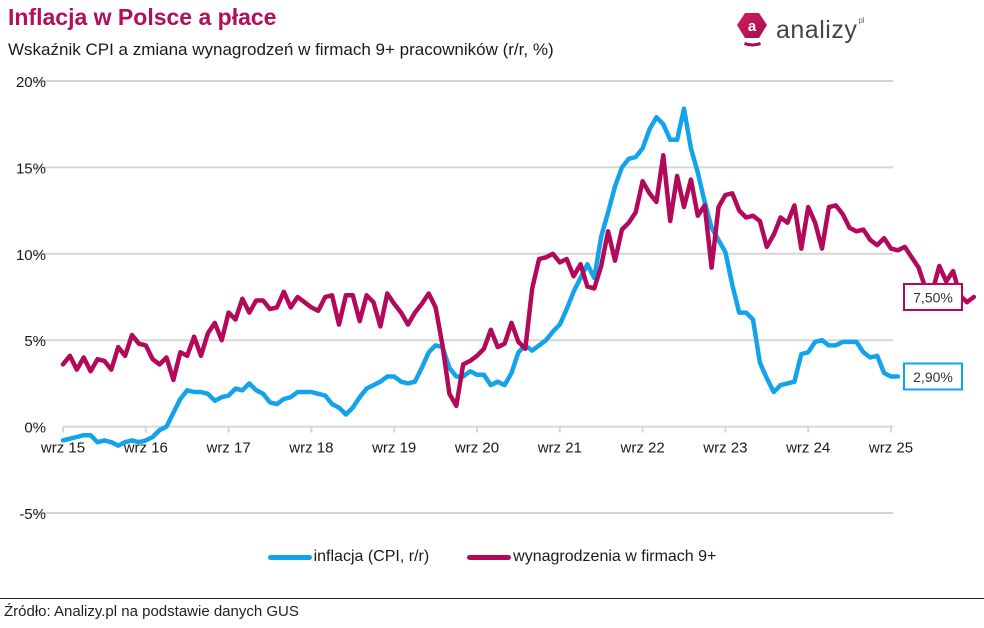 The width and height of the screenshot is (984, 628). I want to click on analizy-logo-icon: a, so click(752, 30).